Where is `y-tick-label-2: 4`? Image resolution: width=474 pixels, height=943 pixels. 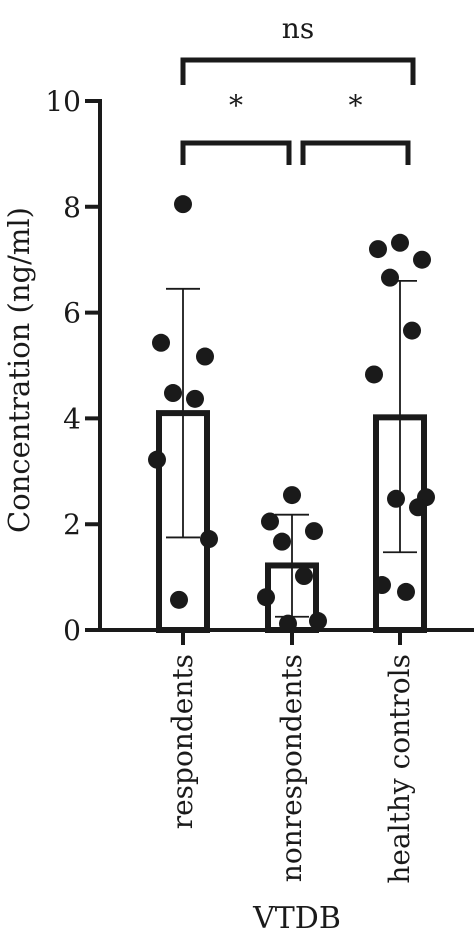 y-tick-label-2: 4 is located at coordinates (72, 418).